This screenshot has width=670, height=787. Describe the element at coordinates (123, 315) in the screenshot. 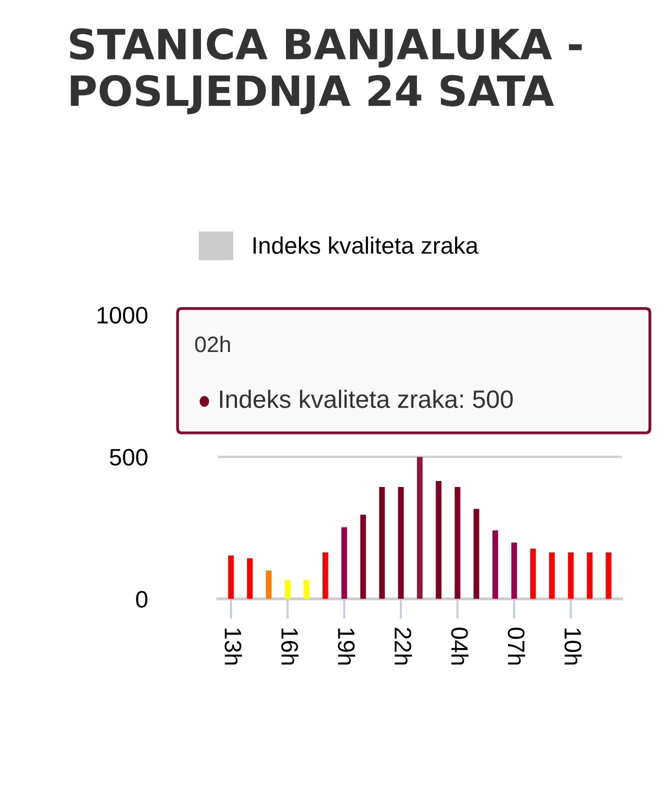

I see `y-tick-label: 1000` at that location.